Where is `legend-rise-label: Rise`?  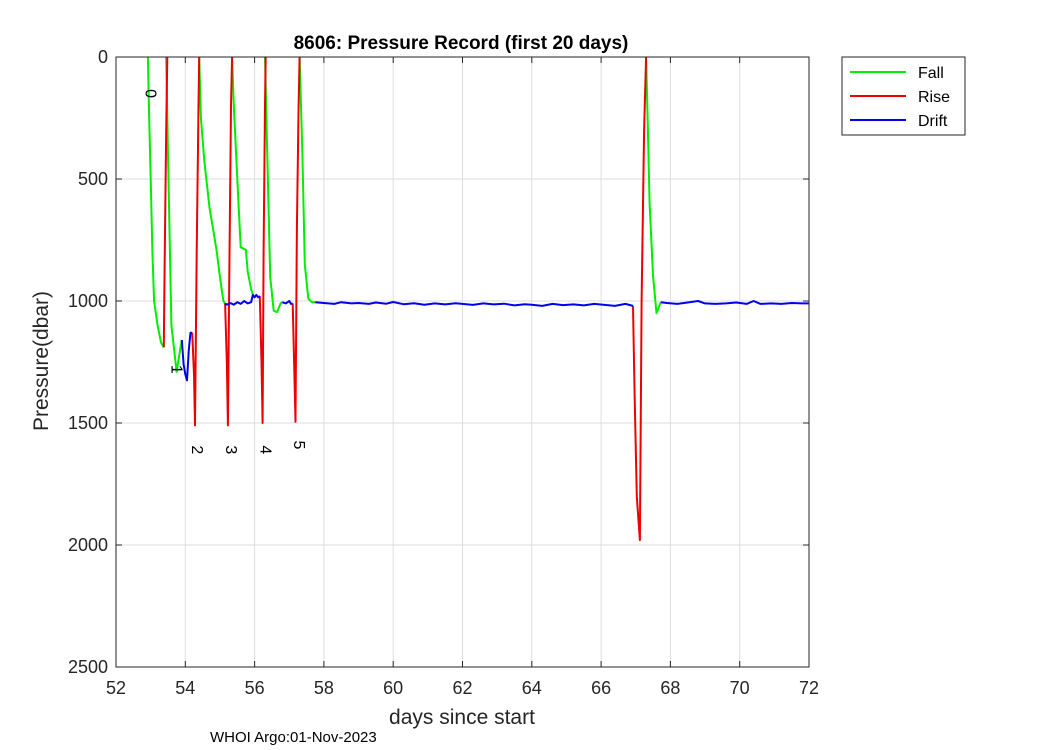 legend-rise-label: Rise is located at coordinates (934, 97).